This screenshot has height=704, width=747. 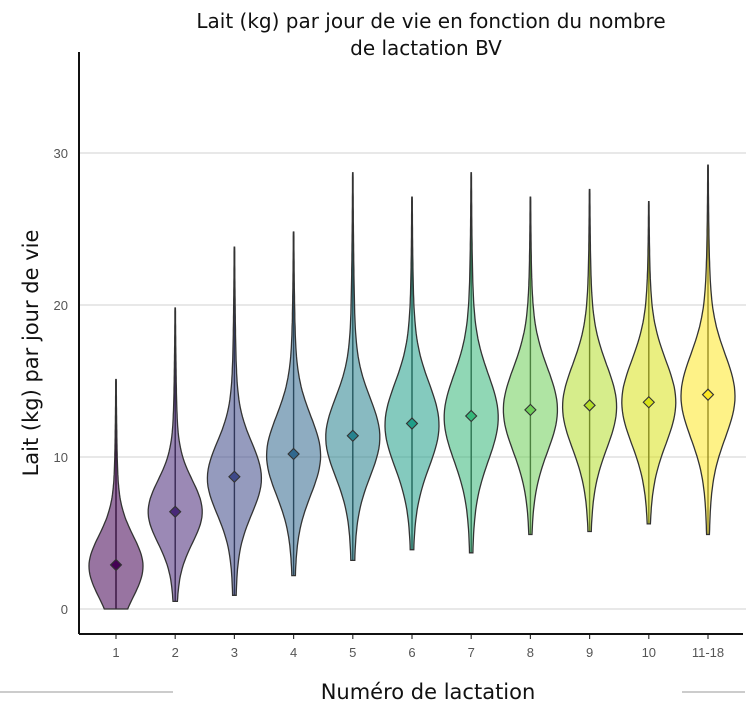 What do you see at coordinates (61, 305) in the screenshot?
I see `y-tick-label: 20` at bounding box center [61, 305].